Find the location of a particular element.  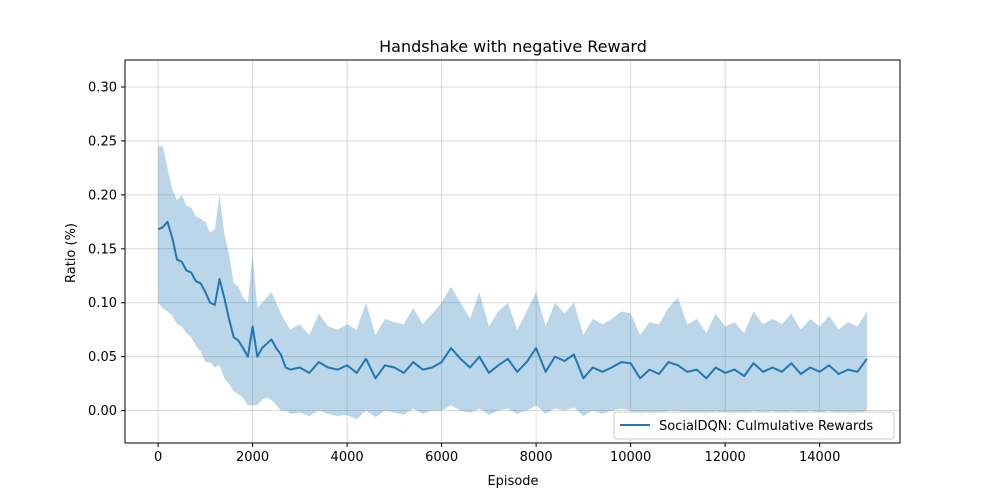

y-tick-label: 0.15 is located at coordinates (102, 249).